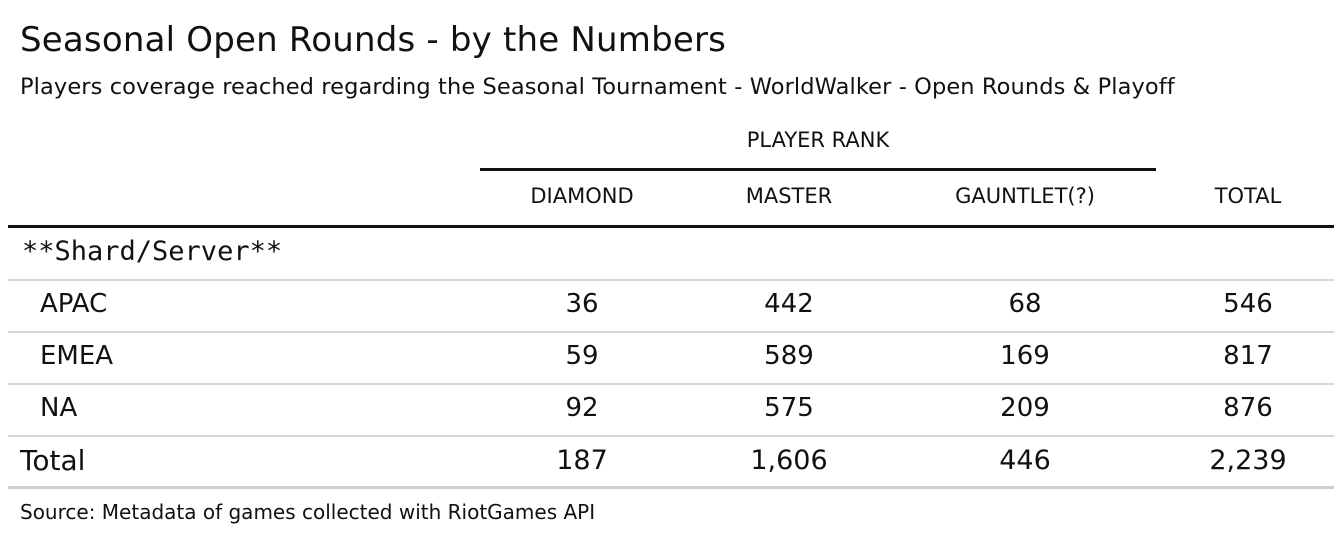 Image resolution: width=1344 pixels, height=545 pixels. Describe the element at coordinates (1248, 196) in the screenshot. I see `column-header-total: TOTAL` at that location.